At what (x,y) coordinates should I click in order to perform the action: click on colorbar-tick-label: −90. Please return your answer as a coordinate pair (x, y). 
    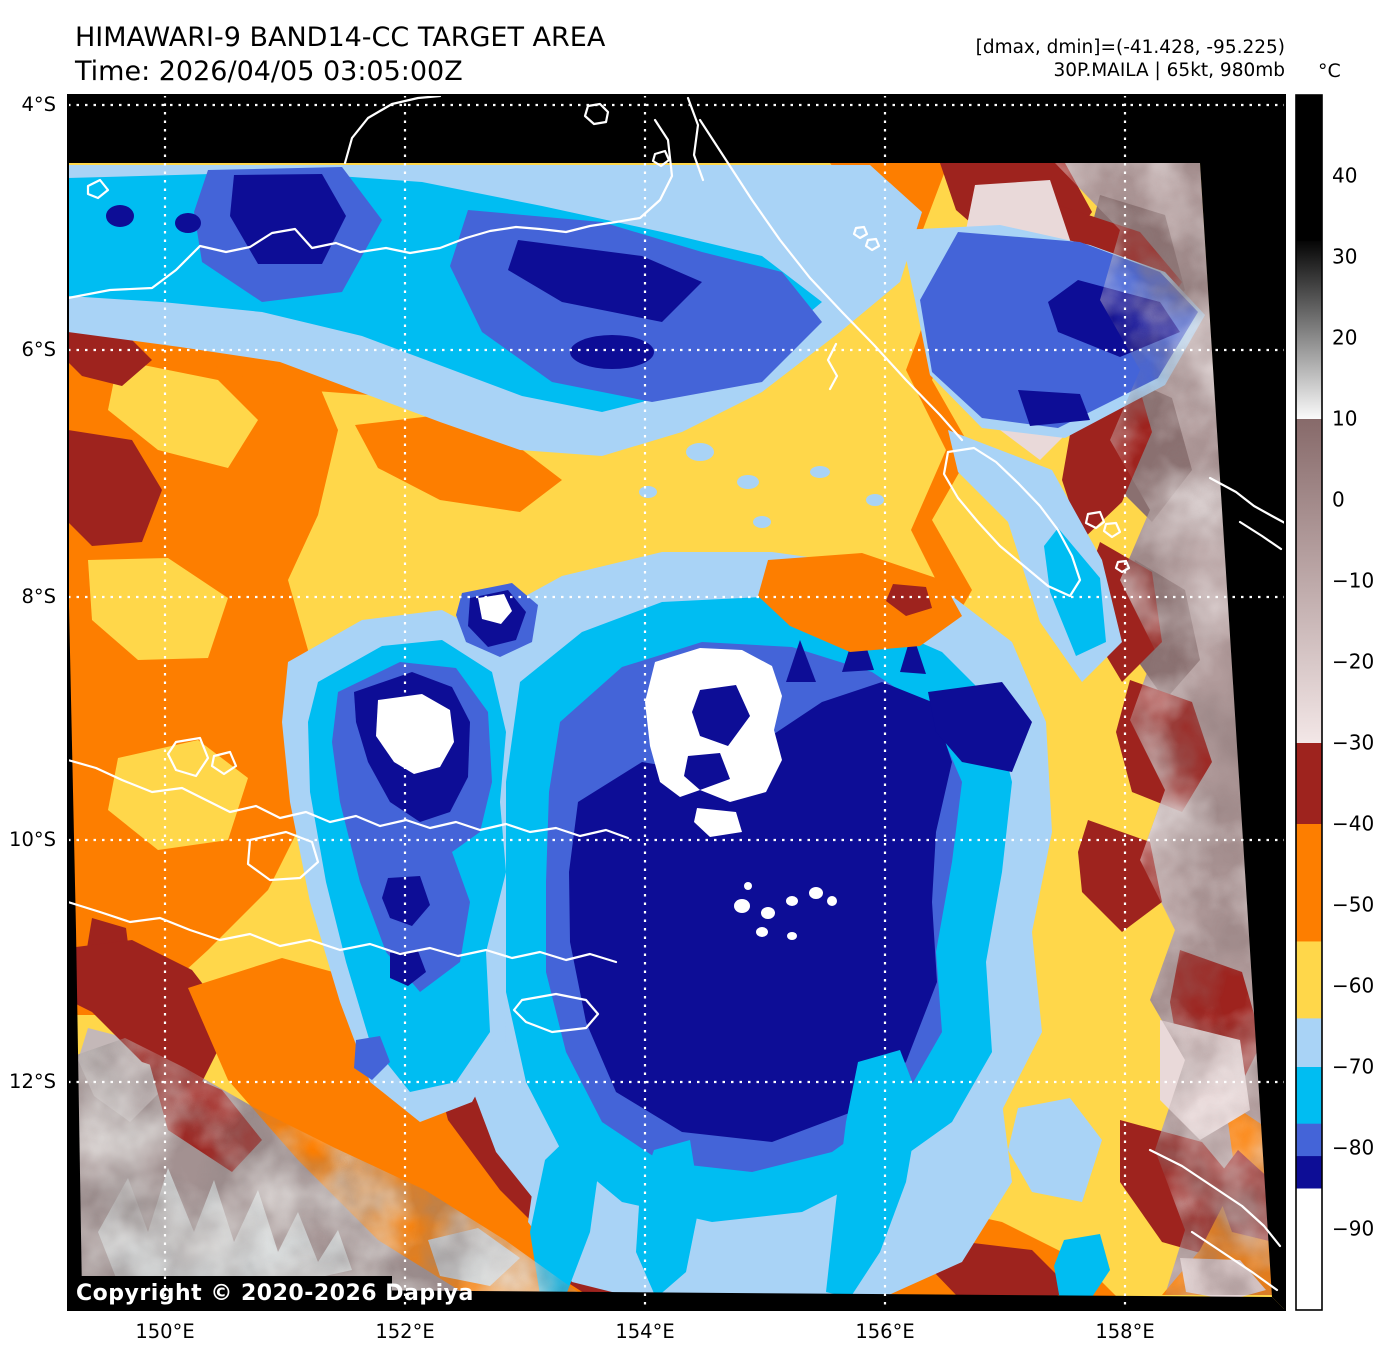
    Looking at the image, I should click on (1353, 1228).